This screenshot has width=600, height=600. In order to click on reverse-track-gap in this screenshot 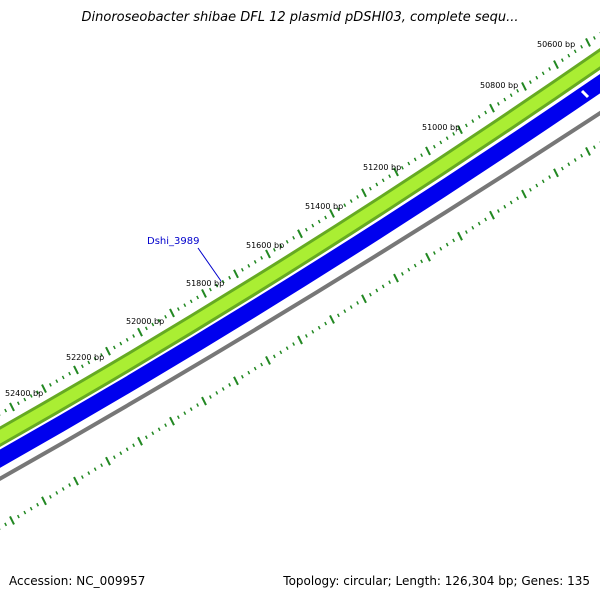, I will do `click(585, 94)`.